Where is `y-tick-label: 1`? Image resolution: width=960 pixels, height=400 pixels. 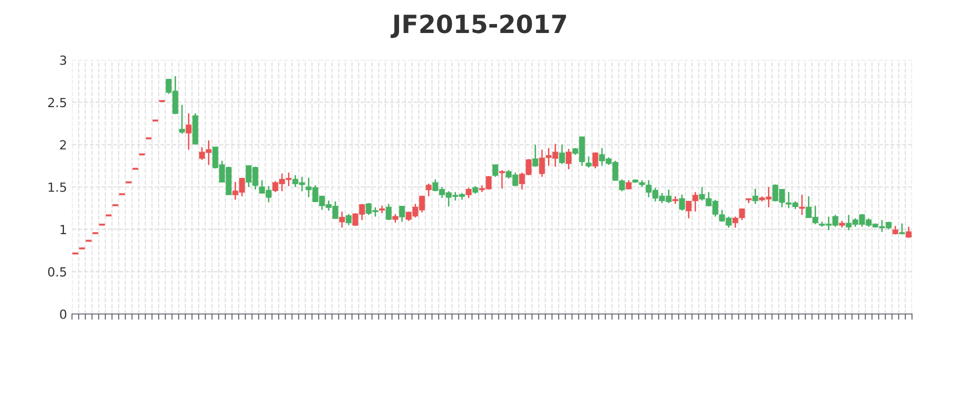 y-tick-label: 1 is located at coordinates (63, 229).